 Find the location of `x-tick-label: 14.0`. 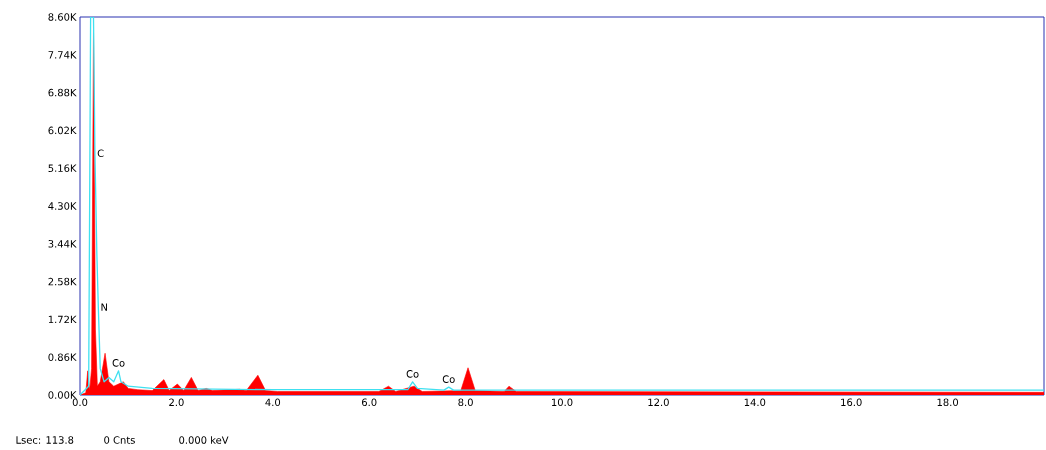

x-tick-label: 14.0 is located at coordinates (755, 402).